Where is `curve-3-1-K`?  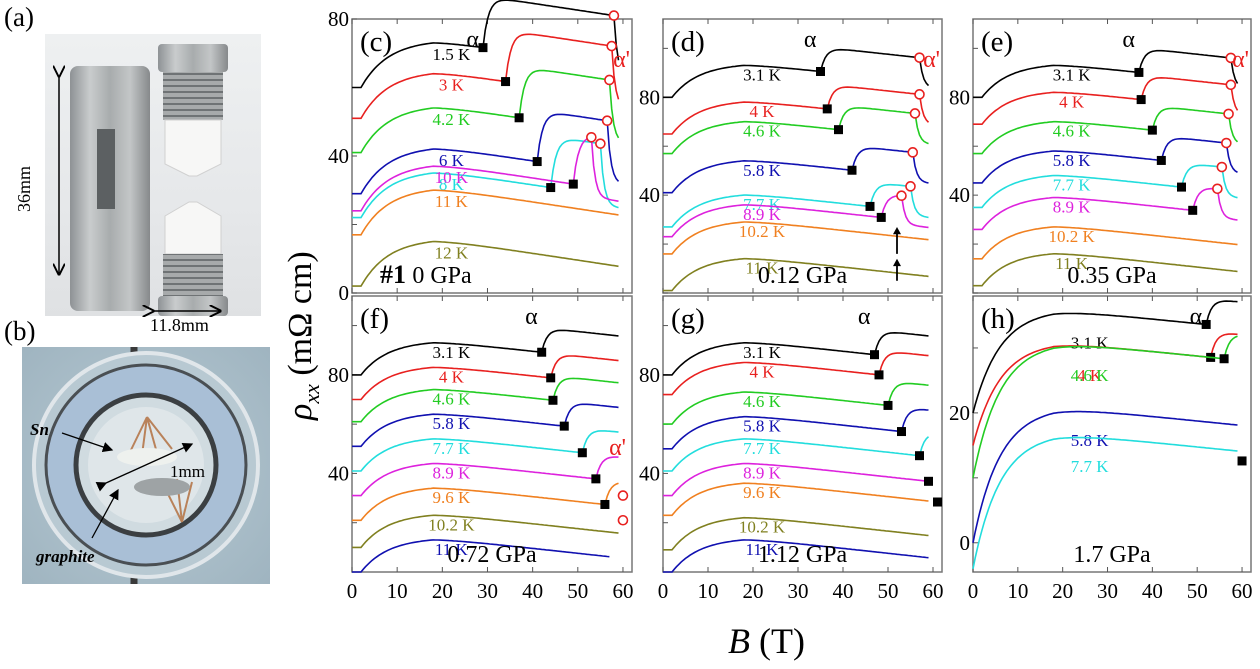
curve-3-1-K is located at coordinates (1106, 74).